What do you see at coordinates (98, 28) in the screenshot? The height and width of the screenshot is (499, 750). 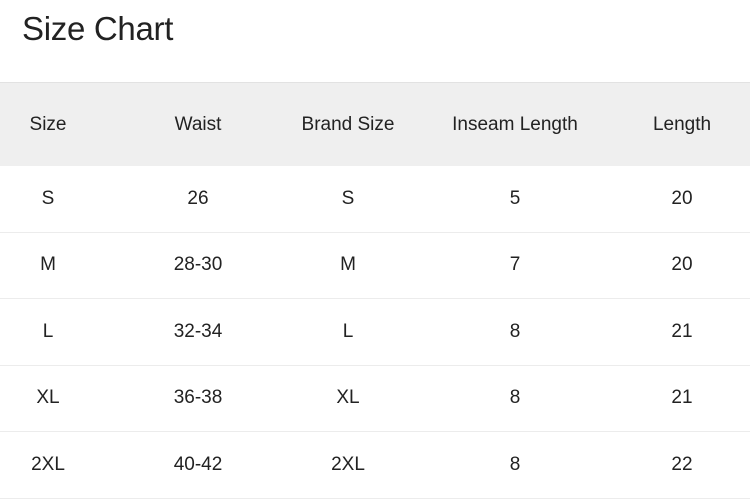 I see `page-title: Size Chart` at bounding box center [98, 28].